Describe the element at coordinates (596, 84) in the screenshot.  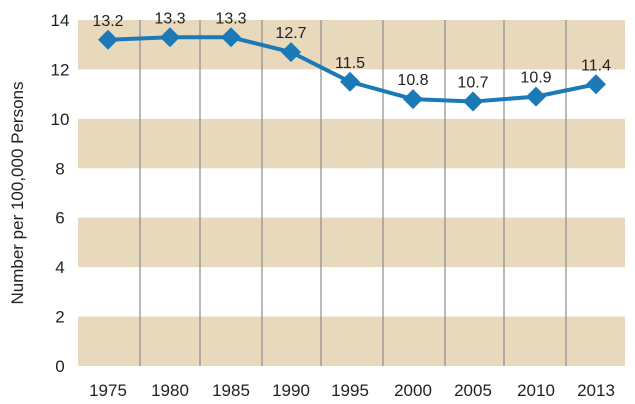
I see `data-point-2013` at that location.